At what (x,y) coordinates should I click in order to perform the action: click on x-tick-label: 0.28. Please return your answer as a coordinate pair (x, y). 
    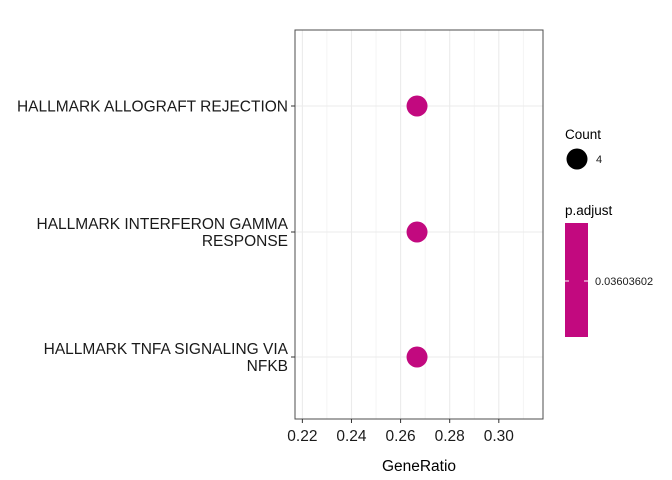
    Looking at the image, I should click on (450, 436).